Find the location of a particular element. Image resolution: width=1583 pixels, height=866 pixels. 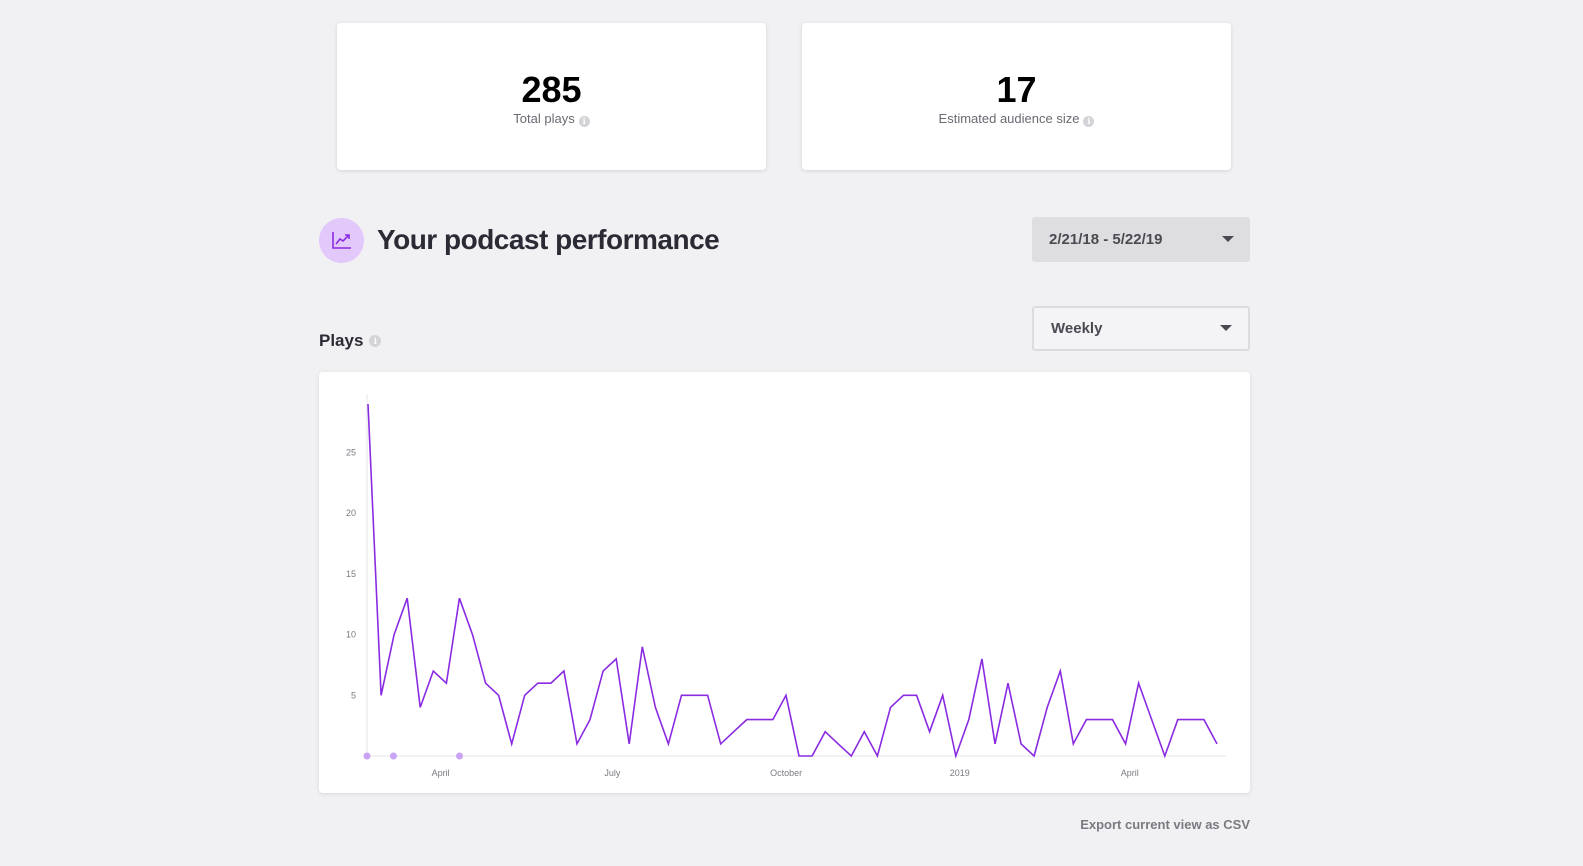

interval-select: Weekly is located at coordinates (1141, 328).